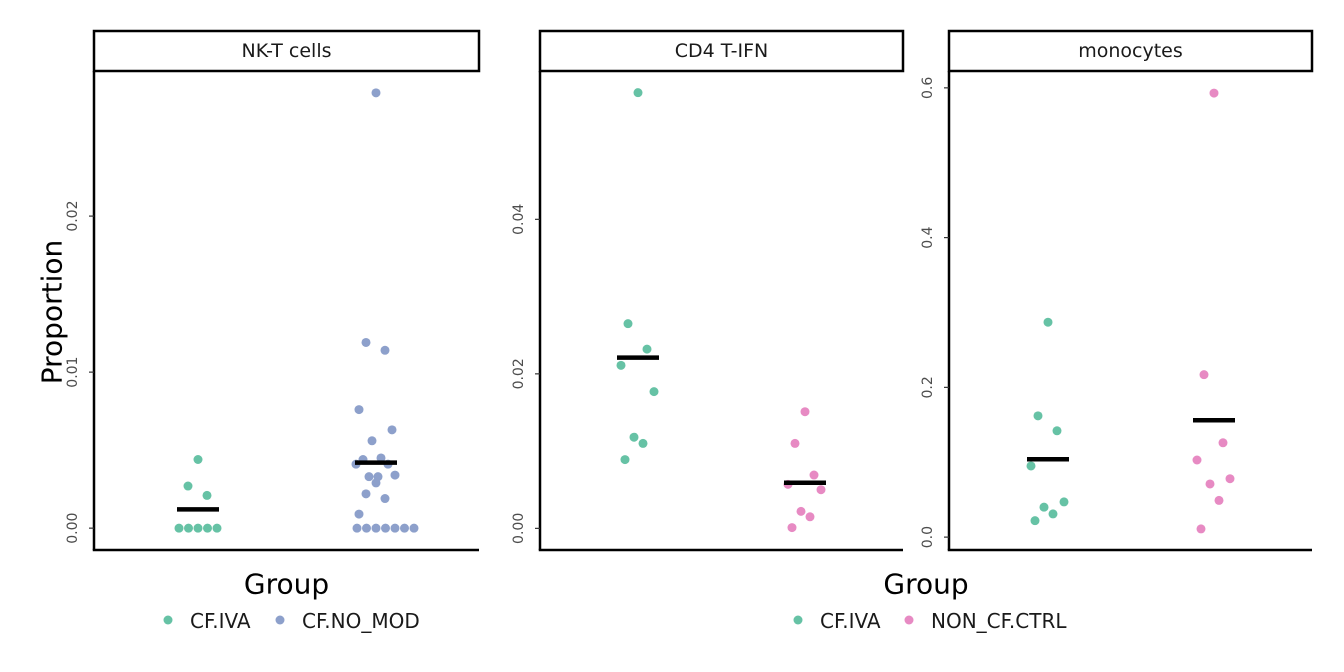 The image size is (1344, 672). What do you see at coordinates (928, 537) in the screenshot?
I see `y-tick-label: 0.0` at bounding box center [928, 537].